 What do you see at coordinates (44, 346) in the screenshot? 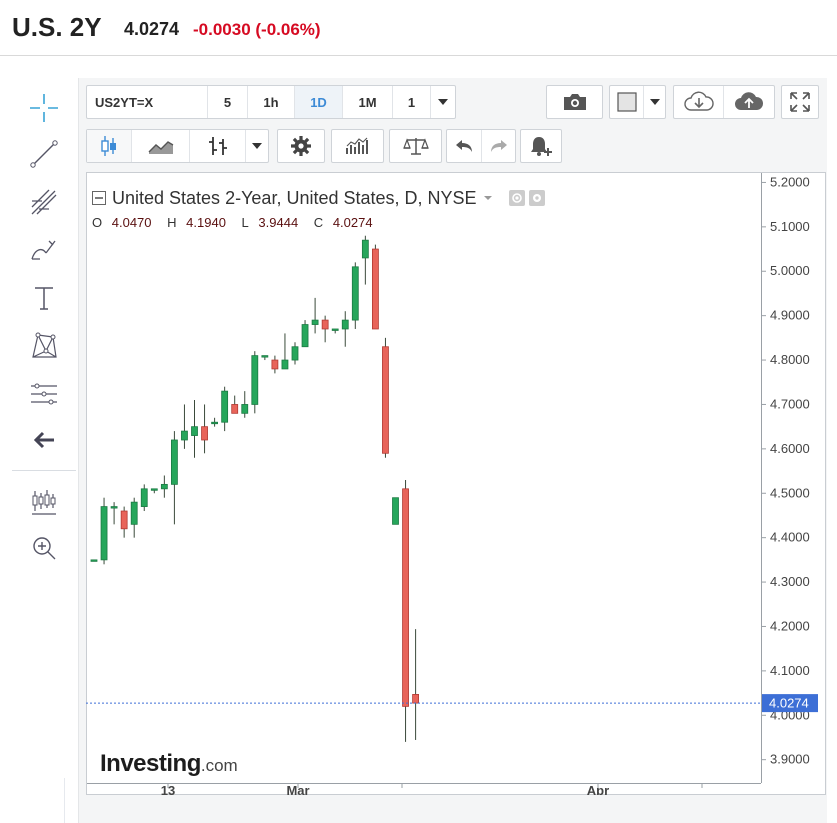
I see `pattern-icon` at bounding box center [44, 346].